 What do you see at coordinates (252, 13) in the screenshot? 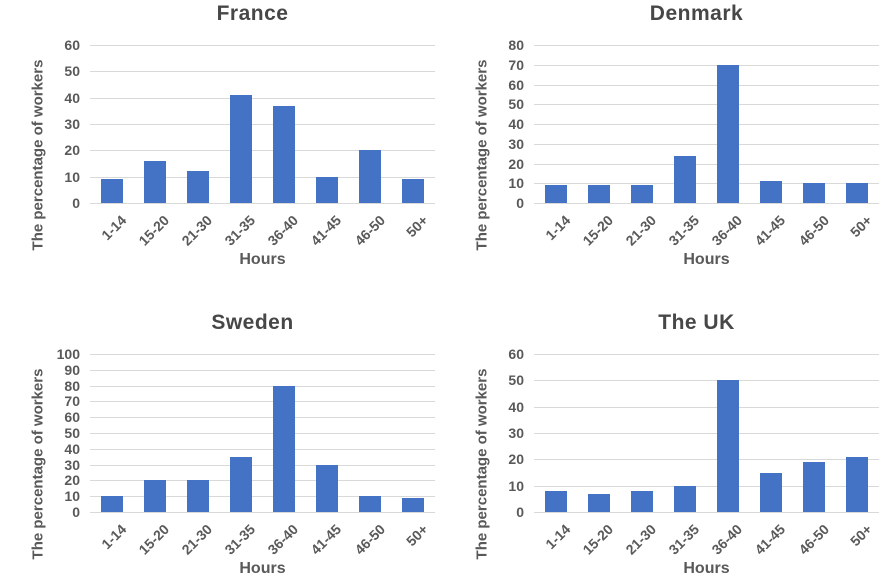
I see `chart-title: France` at bounding box center [252, 13].